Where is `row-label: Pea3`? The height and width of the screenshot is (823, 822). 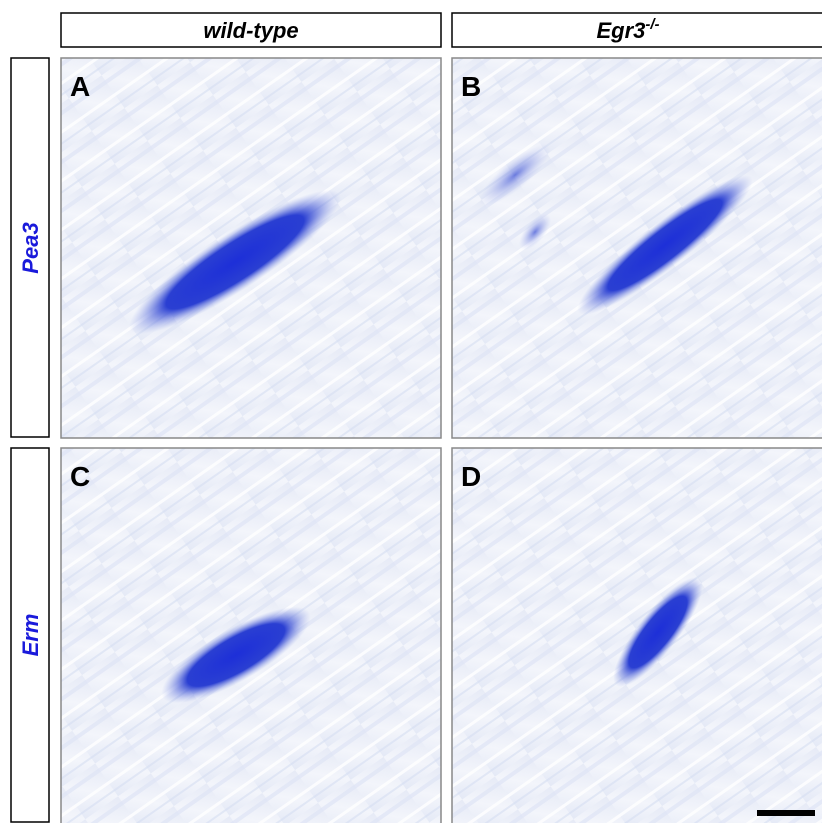
row-label: Pea3 is located at coordinates (30, 247).